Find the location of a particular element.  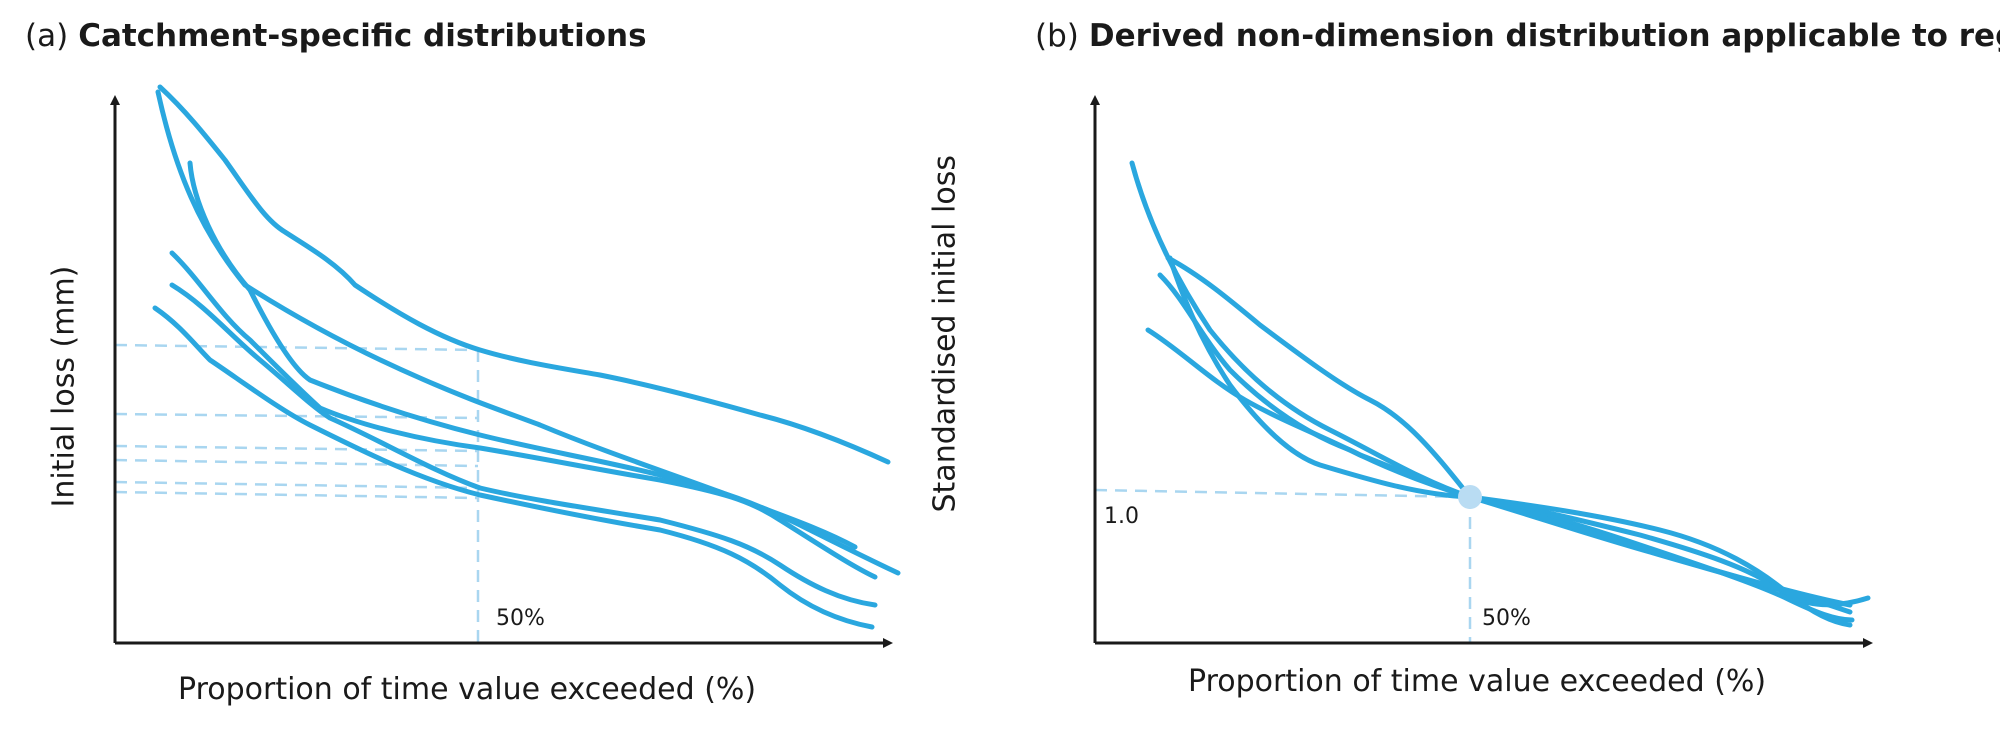

panel-a-tag: (a) is located at coordinates (47, 36).